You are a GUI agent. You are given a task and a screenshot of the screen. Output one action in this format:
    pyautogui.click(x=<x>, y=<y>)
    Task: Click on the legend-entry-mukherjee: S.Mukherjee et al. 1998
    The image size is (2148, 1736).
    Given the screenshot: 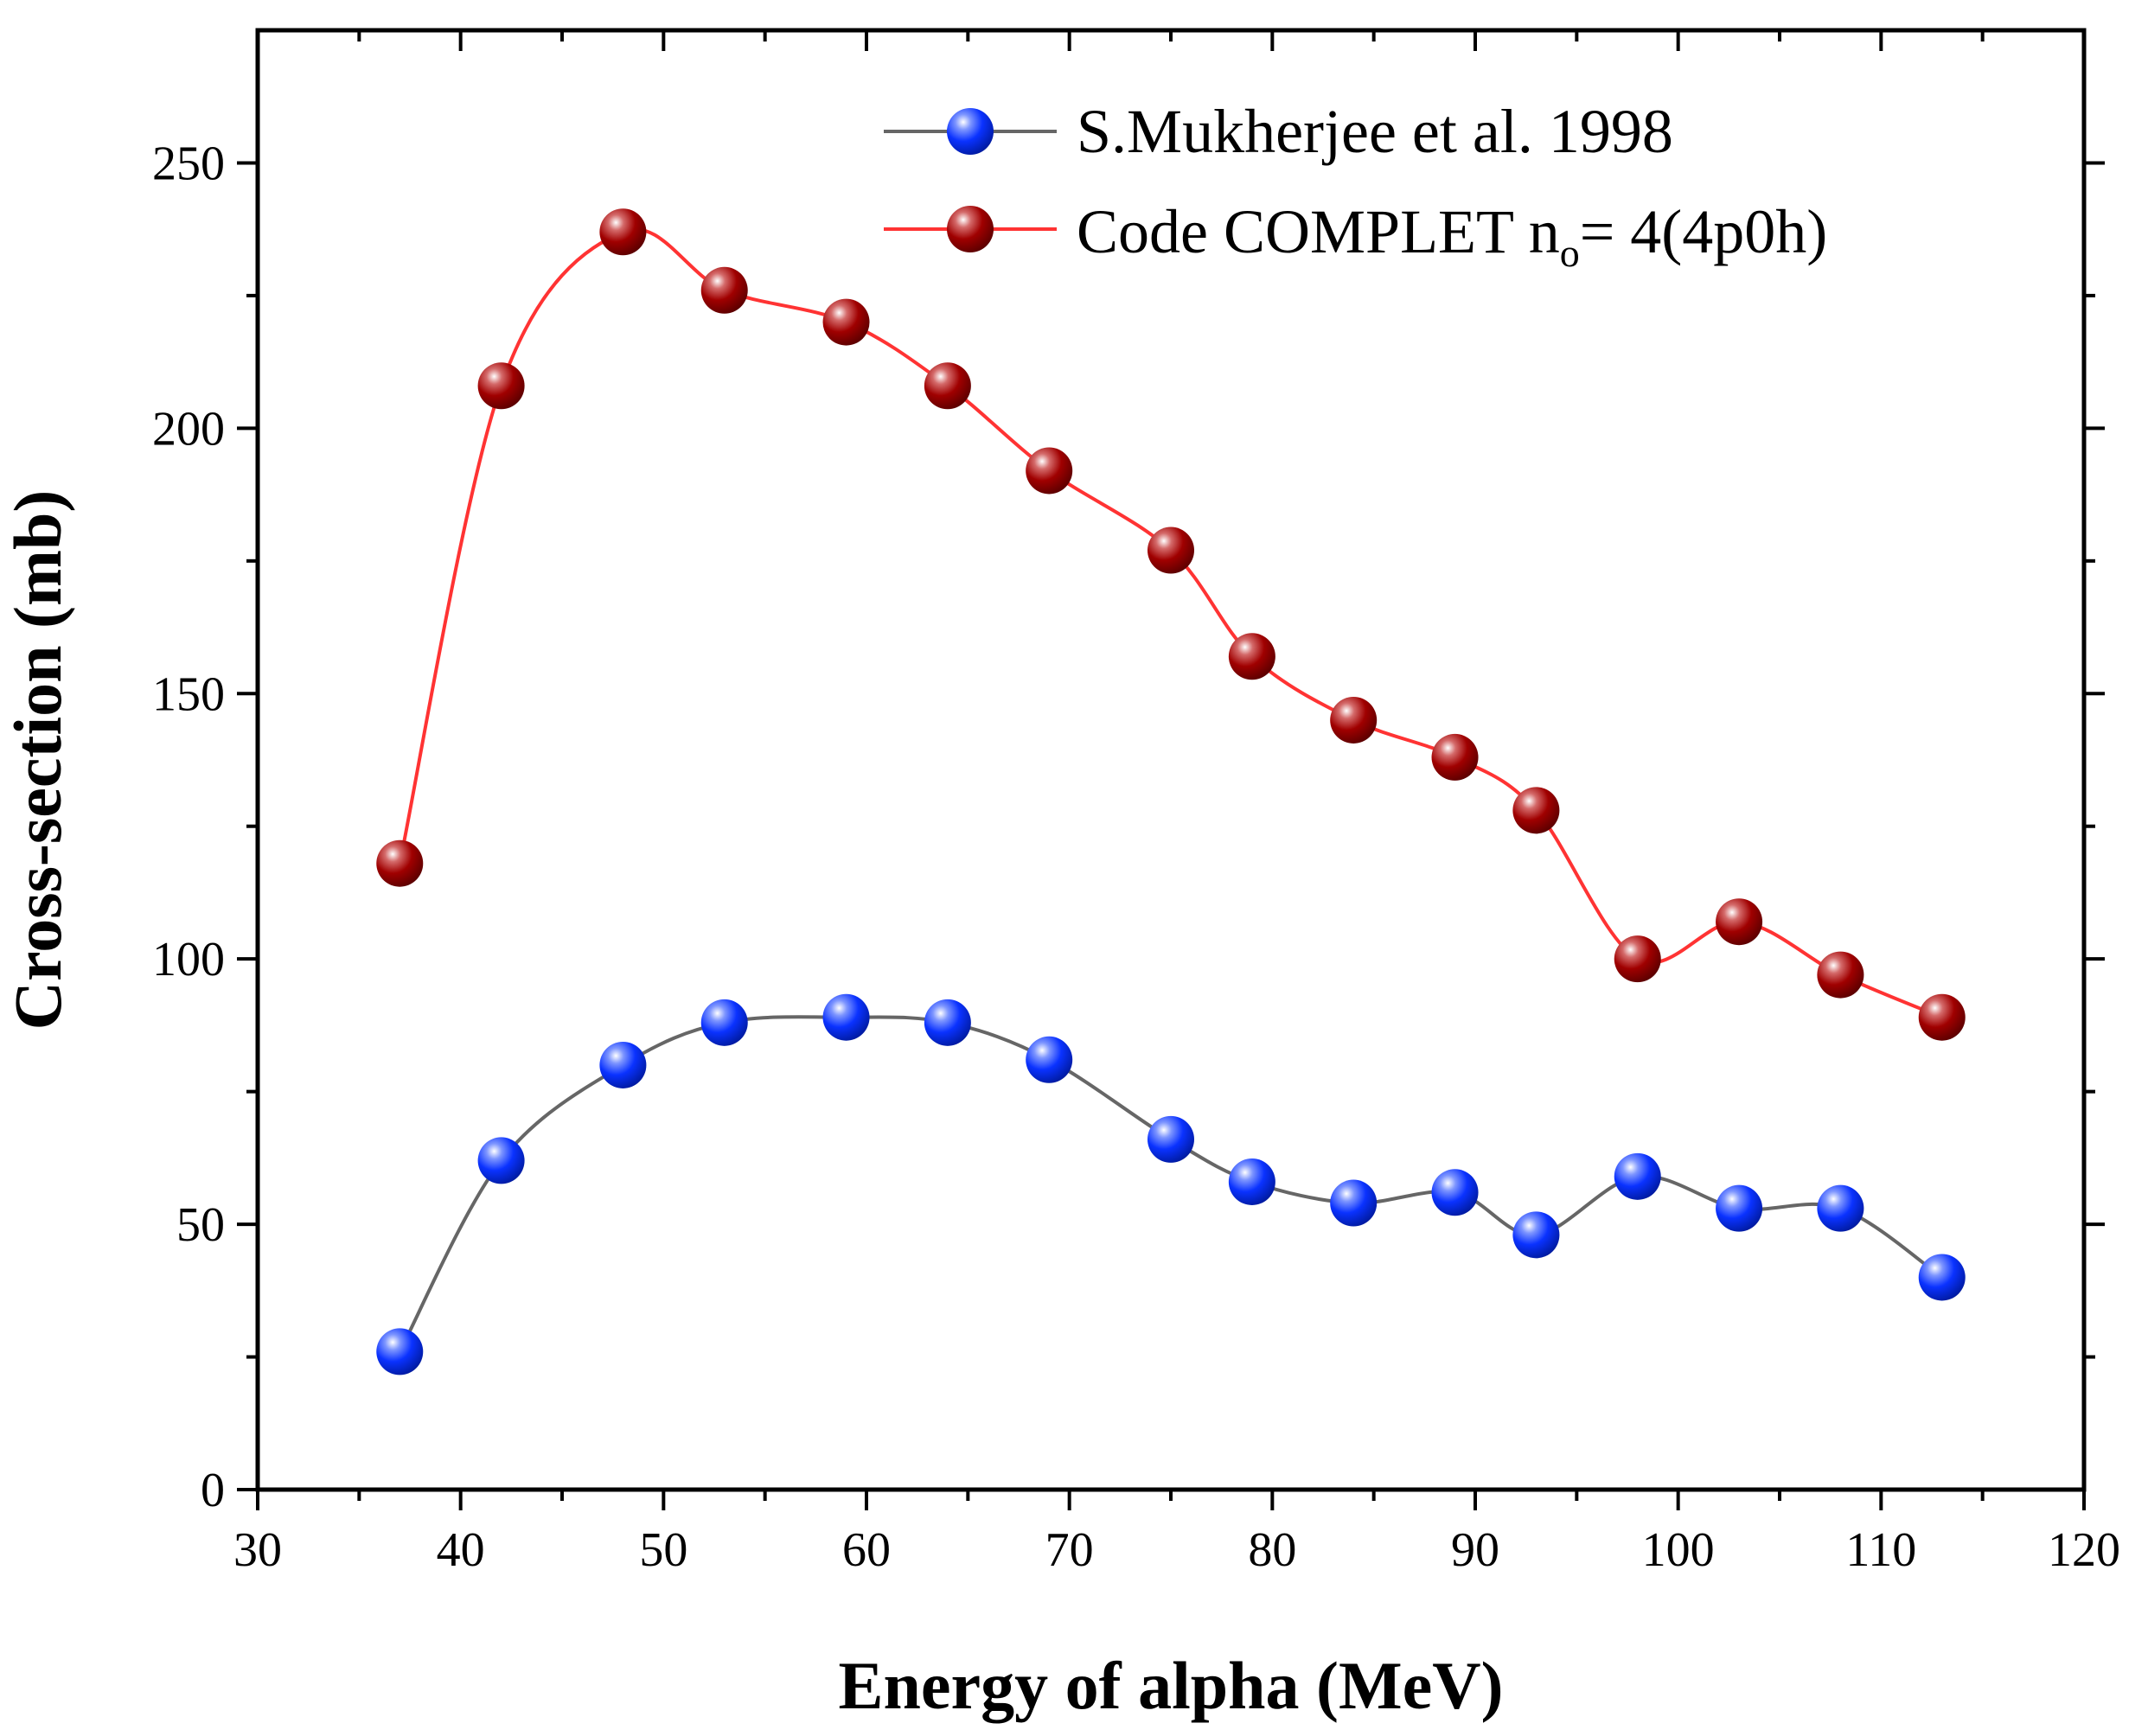 What is the action you would take?
    pyautogui.click(x=1278, y=131)
    